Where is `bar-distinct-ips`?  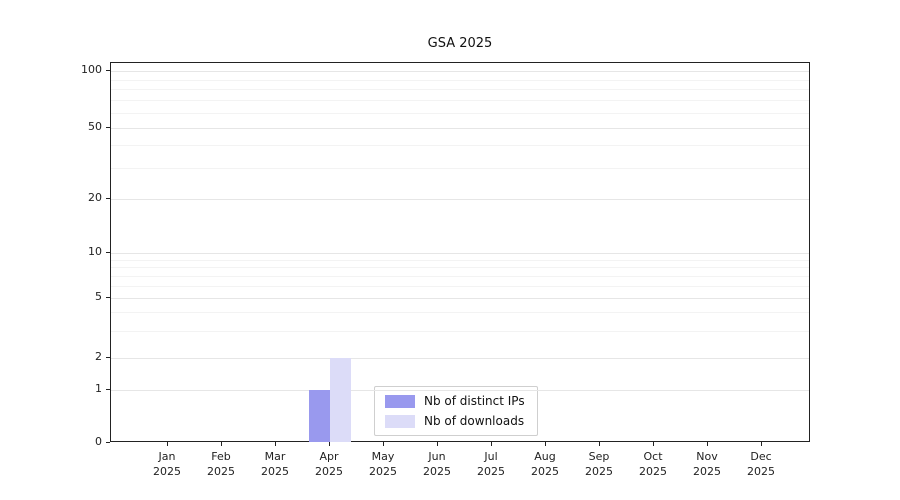 bar-distinct-ips is located at coordinates (319, 415).